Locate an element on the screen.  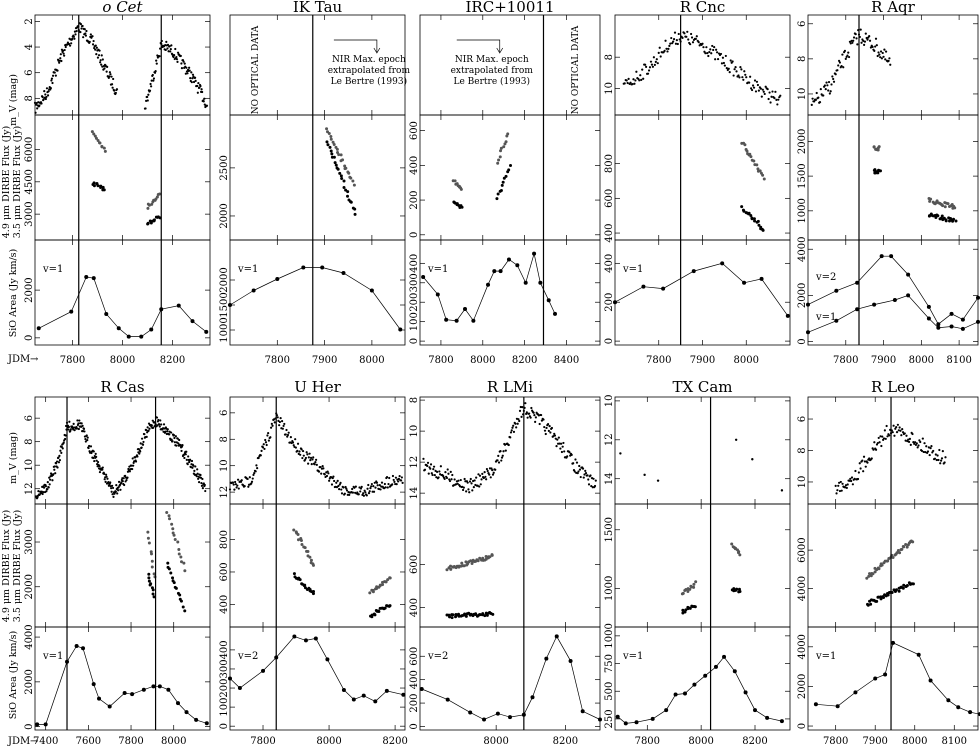
sio-tick-label: 250 is located at coordinates (609, 718).